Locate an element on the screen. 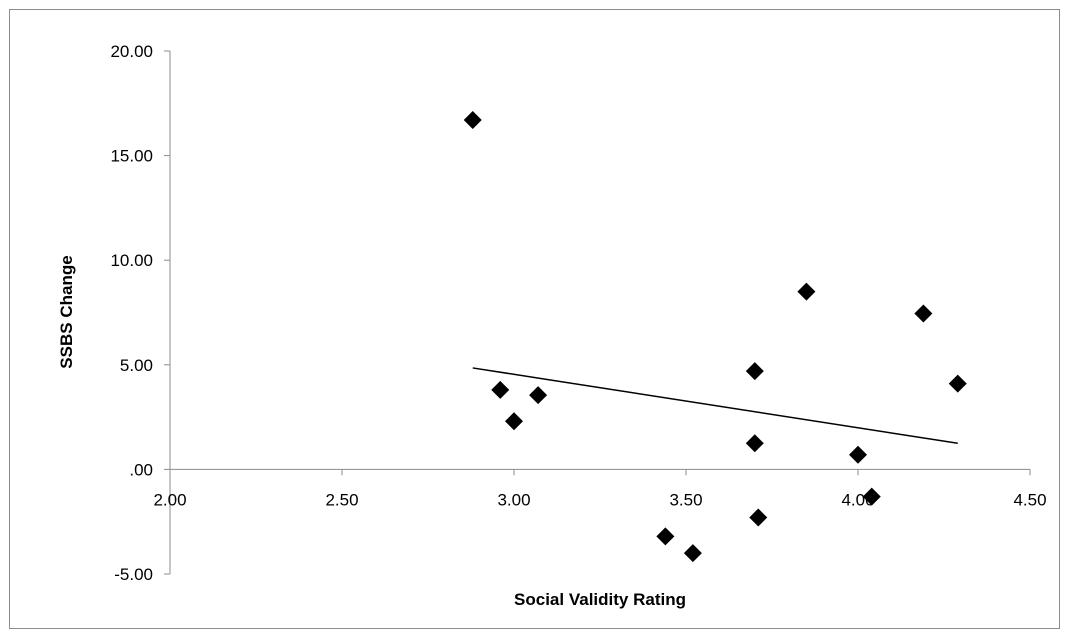 The height and width of the screenshot is (638, 1069). x-tick-label: 2.00 is located at coordinates (169, 499).